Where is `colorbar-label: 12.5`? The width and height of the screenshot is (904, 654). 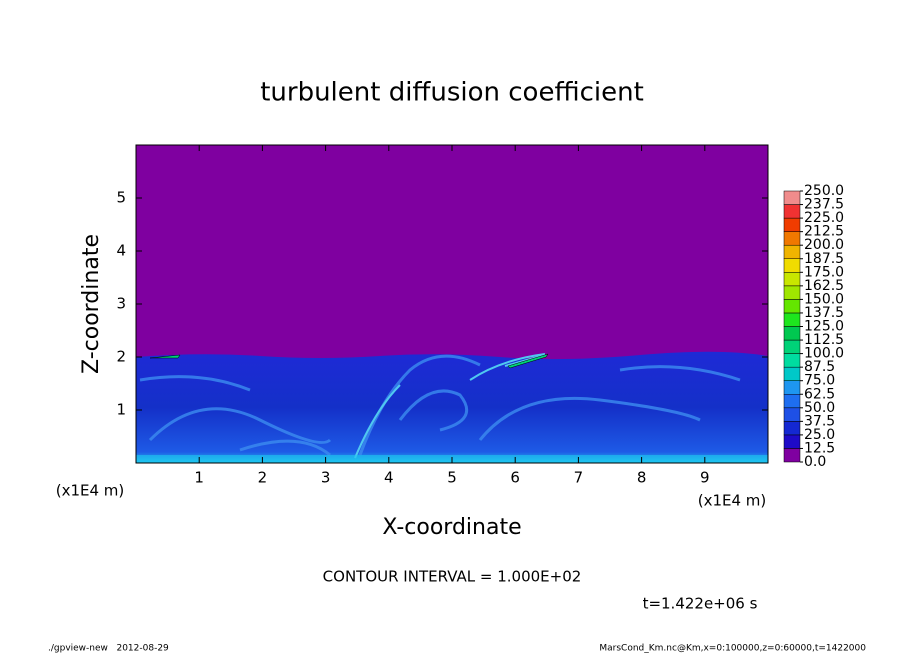 colorbar-label: 12.5 is located at coordinates (819, 448).